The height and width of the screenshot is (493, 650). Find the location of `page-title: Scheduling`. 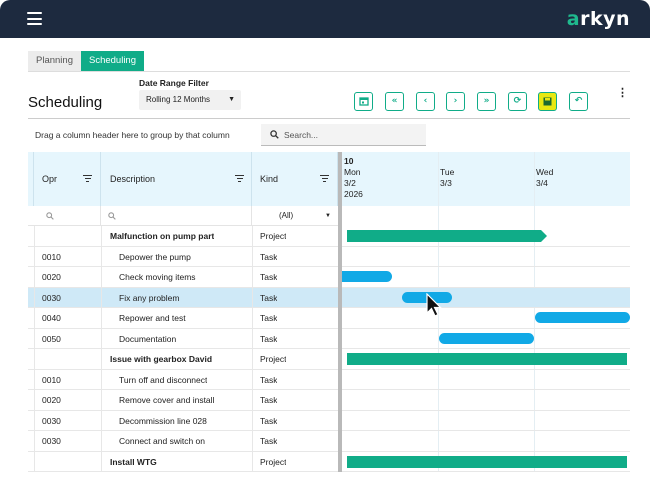

page-title: Scheduling is located at coordinates (65, 102).